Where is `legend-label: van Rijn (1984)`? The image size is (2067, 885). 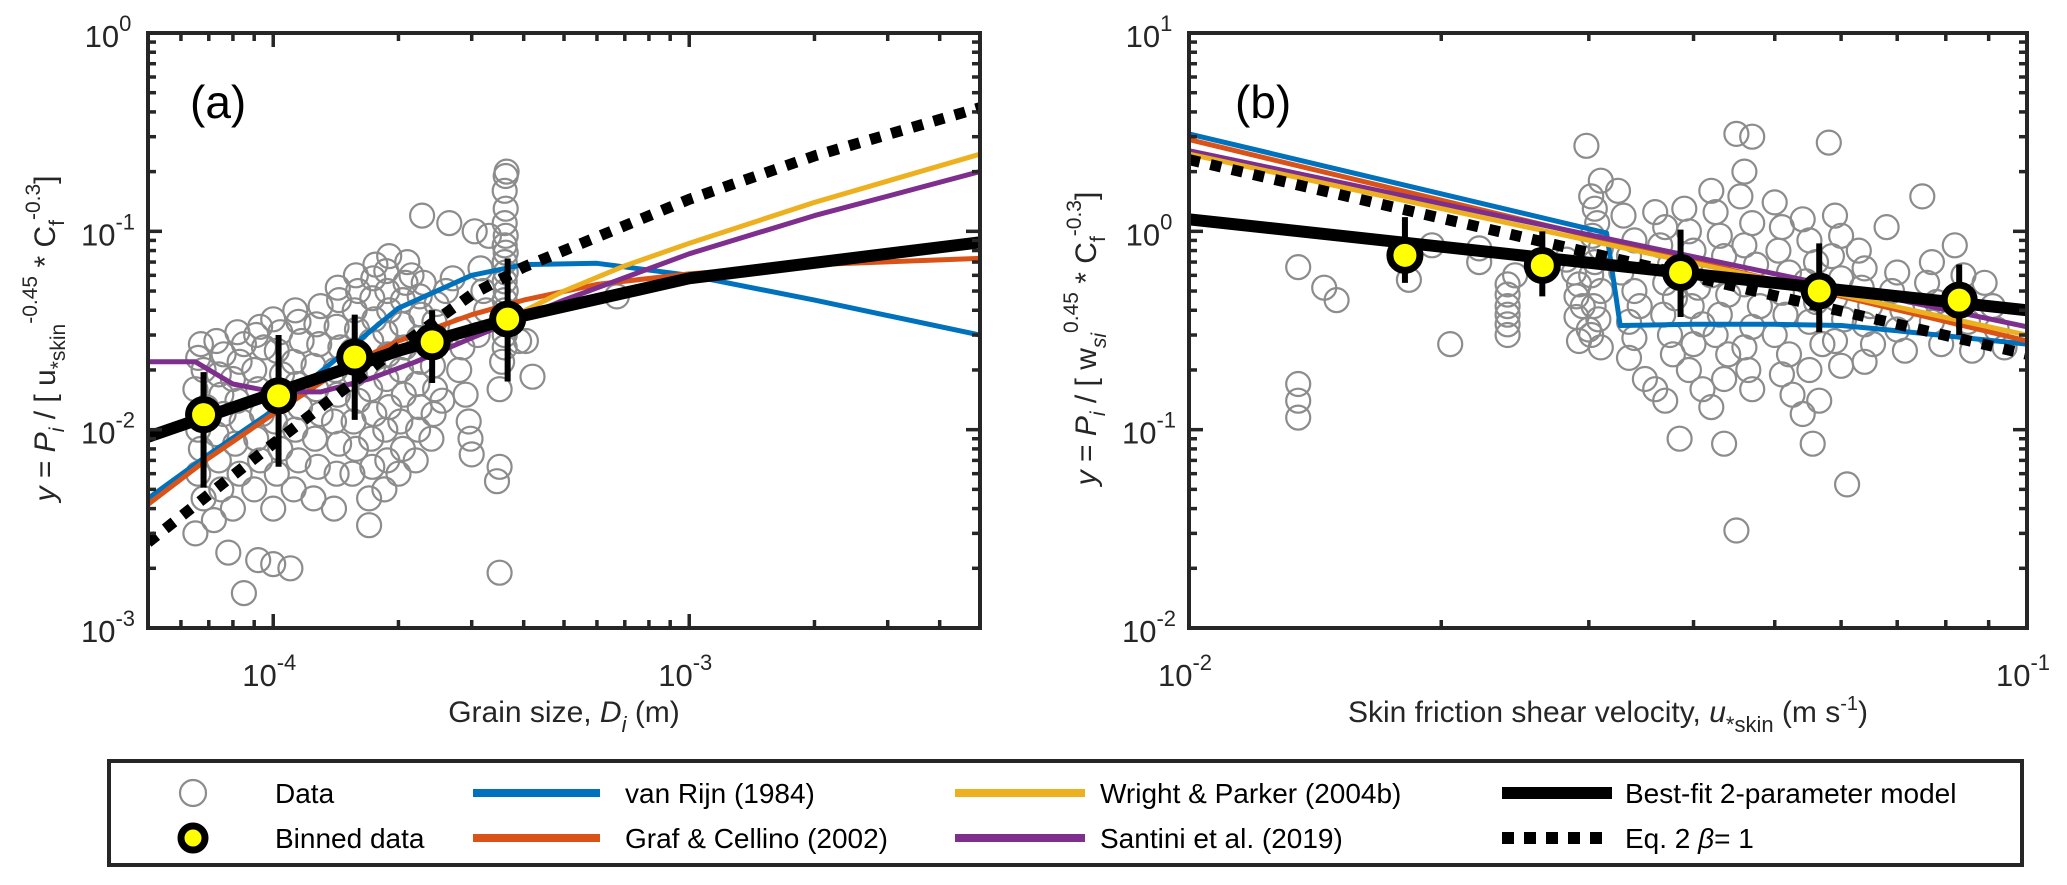 legend-label: van Rijn (1984) is located at coordinates (720, 793).